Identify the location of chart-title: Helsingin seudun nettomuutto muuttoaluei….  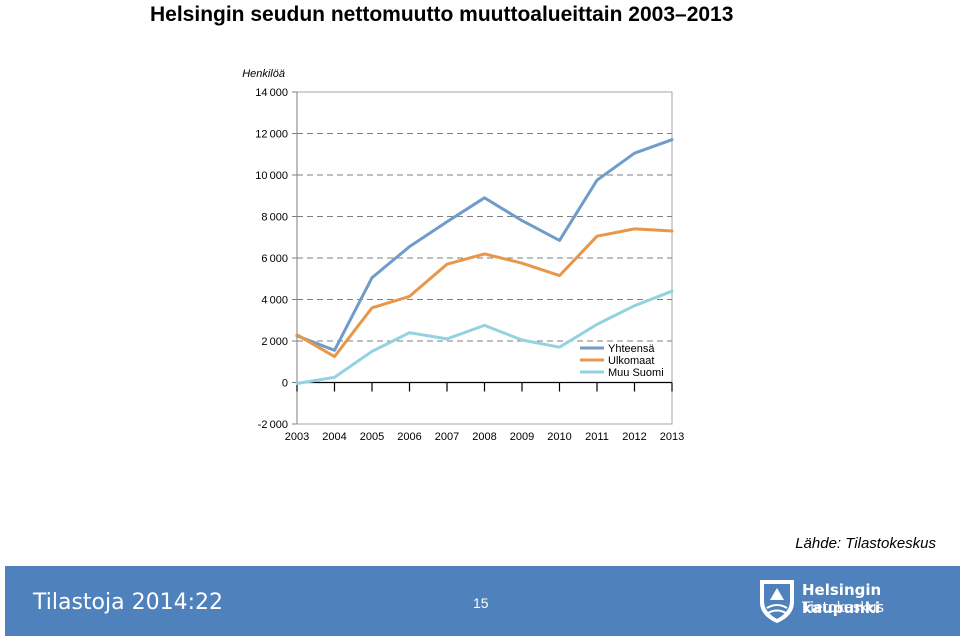
(442, 14).